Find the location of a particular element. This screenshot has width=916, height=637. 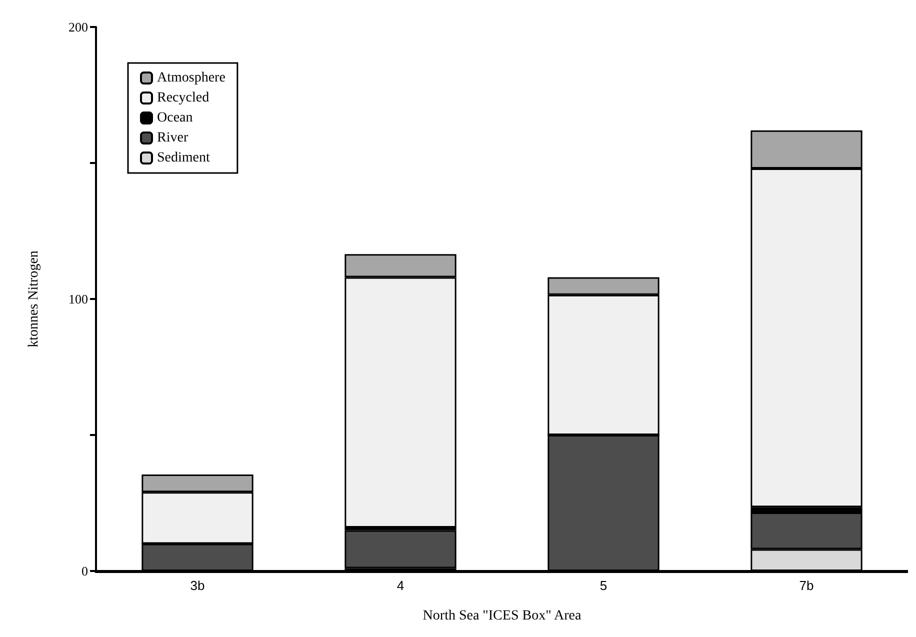

x-axis-title: North Sea "ICES Box" Area is located at coordinates (502, 616).